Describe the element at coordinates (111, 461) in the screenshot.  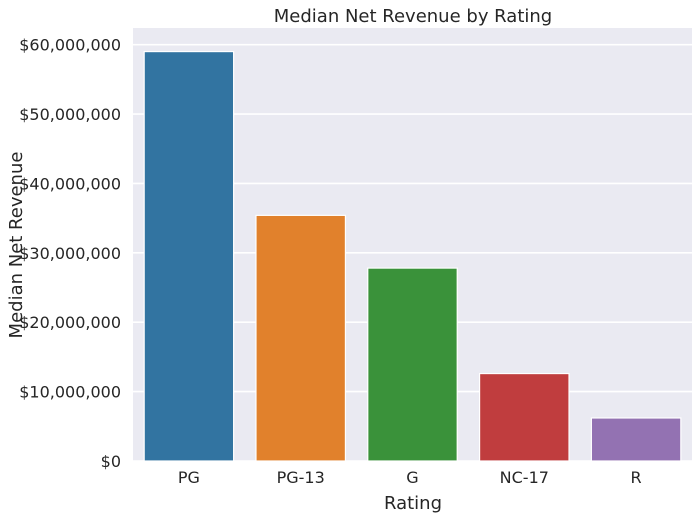
I see `y-tick-label: $0` at that location.